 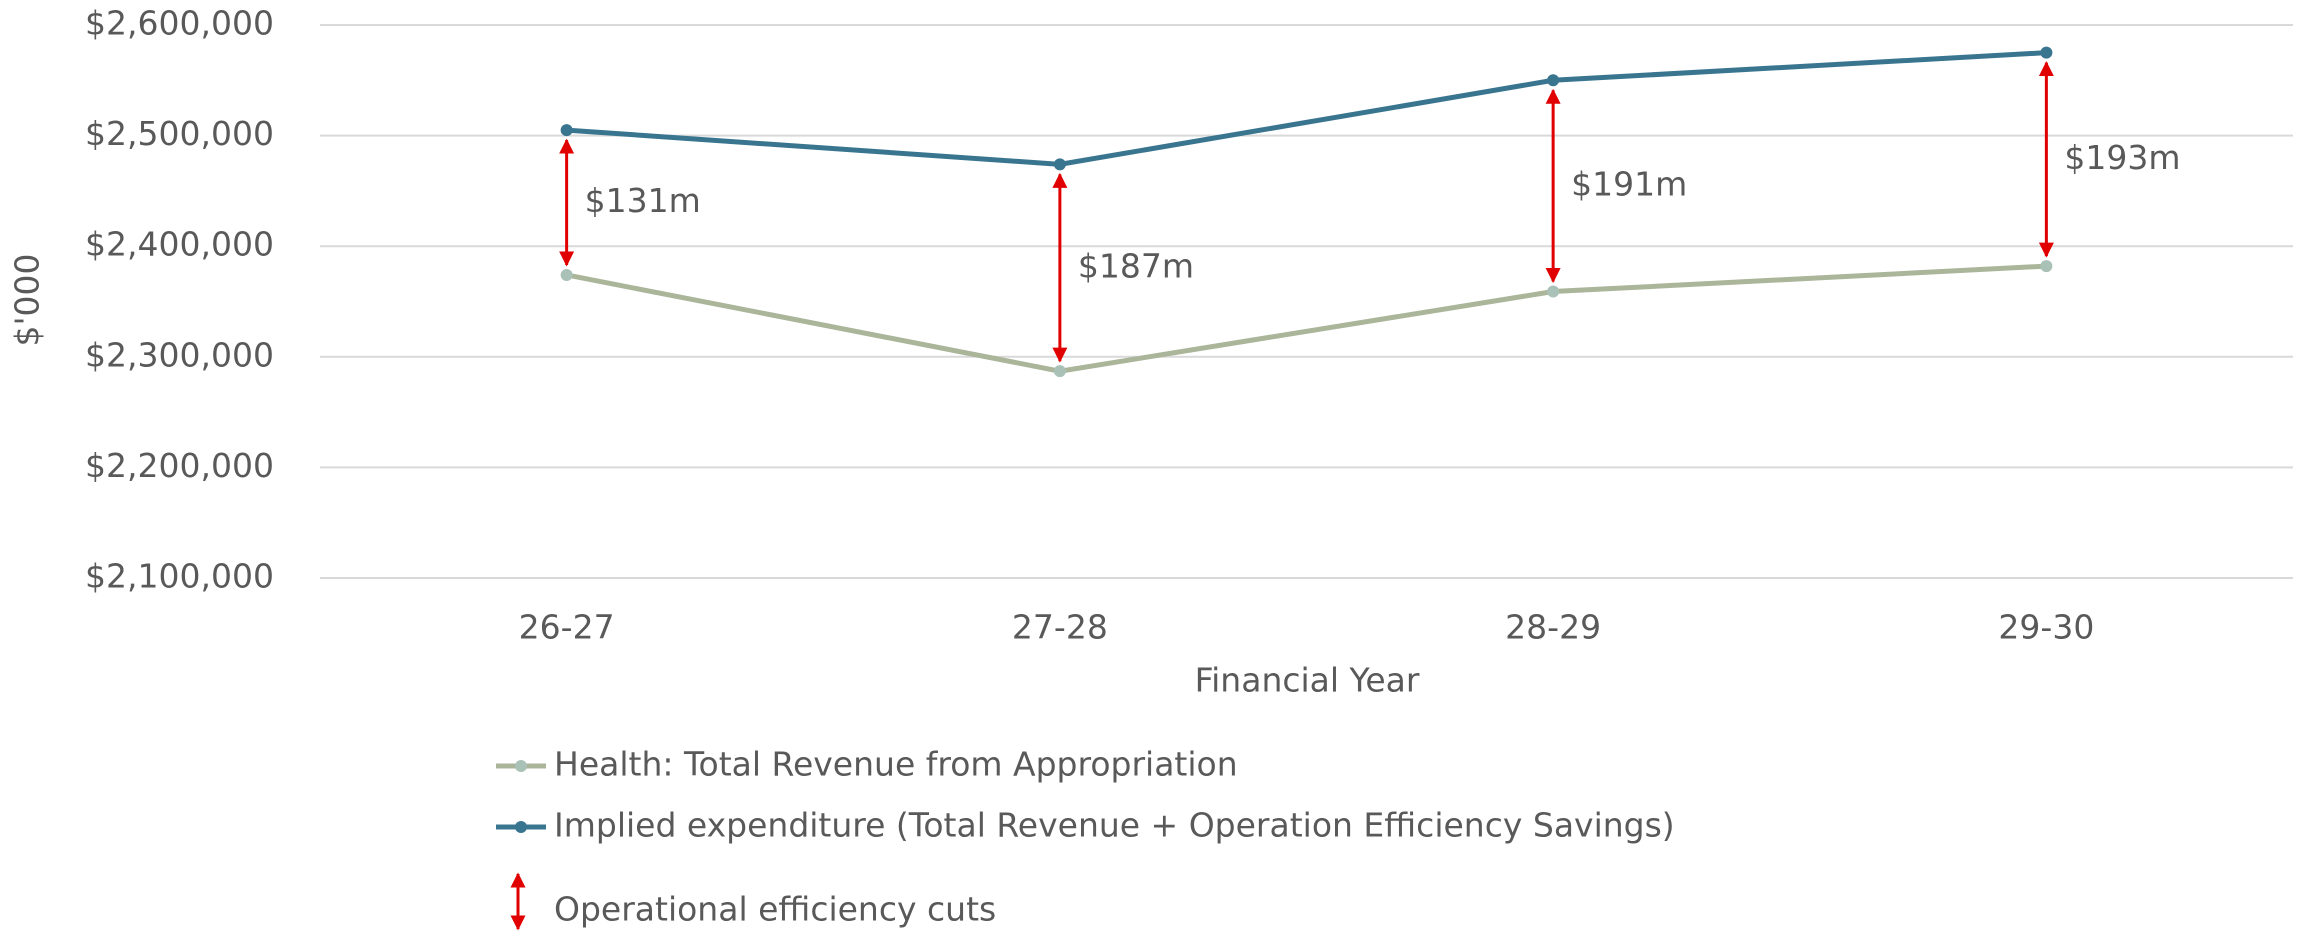 I want to click on y-tick-label: $2,500,000, so click(x=179, y=133).